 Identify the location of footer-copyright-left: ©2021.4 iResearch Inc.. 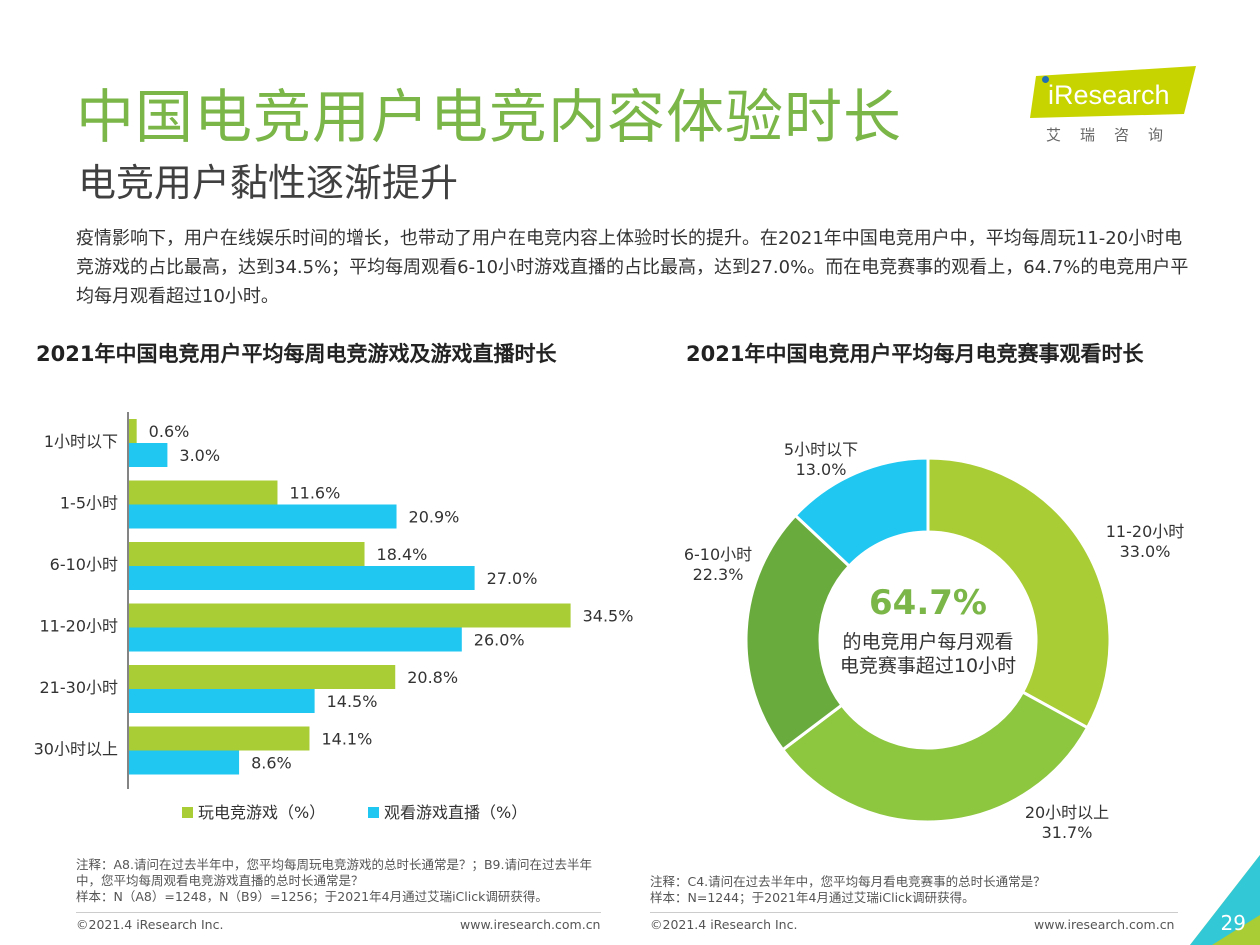
(150, 924).